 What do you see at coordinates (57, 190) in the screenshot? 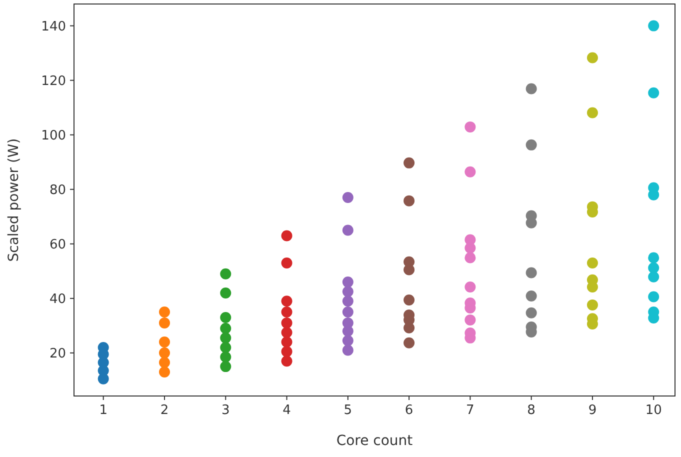
I see `y-tick-label: 80` at bounding box center [57, 190].